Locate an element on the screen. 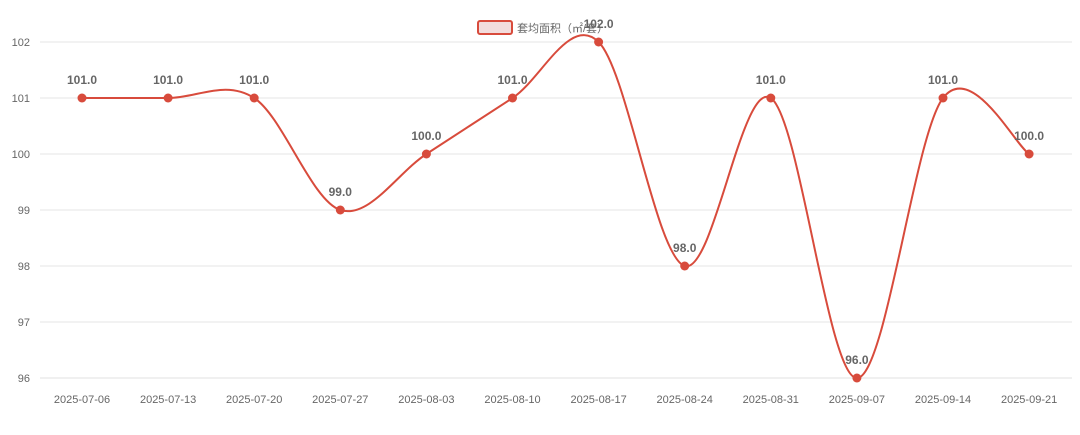  y-tick-label: 98 is located at coordinates (24, 267).